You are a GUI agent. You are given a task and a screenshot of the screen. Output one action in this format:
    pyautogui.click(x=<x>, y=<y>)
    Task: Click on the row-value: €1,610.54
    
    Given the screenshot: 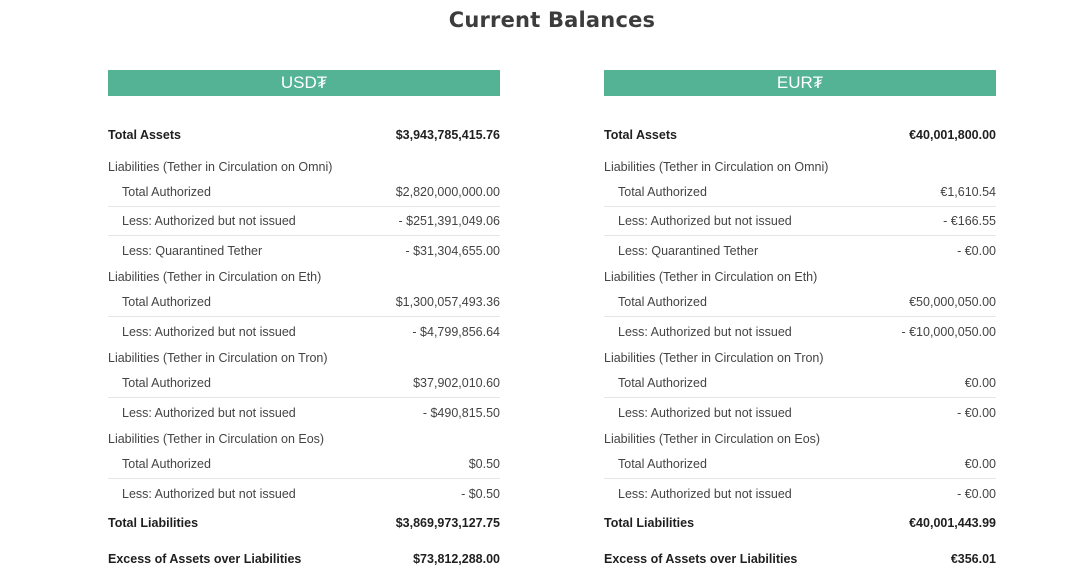 What is the action you would take?
    pyautogui.click(x=968, y=192)
    